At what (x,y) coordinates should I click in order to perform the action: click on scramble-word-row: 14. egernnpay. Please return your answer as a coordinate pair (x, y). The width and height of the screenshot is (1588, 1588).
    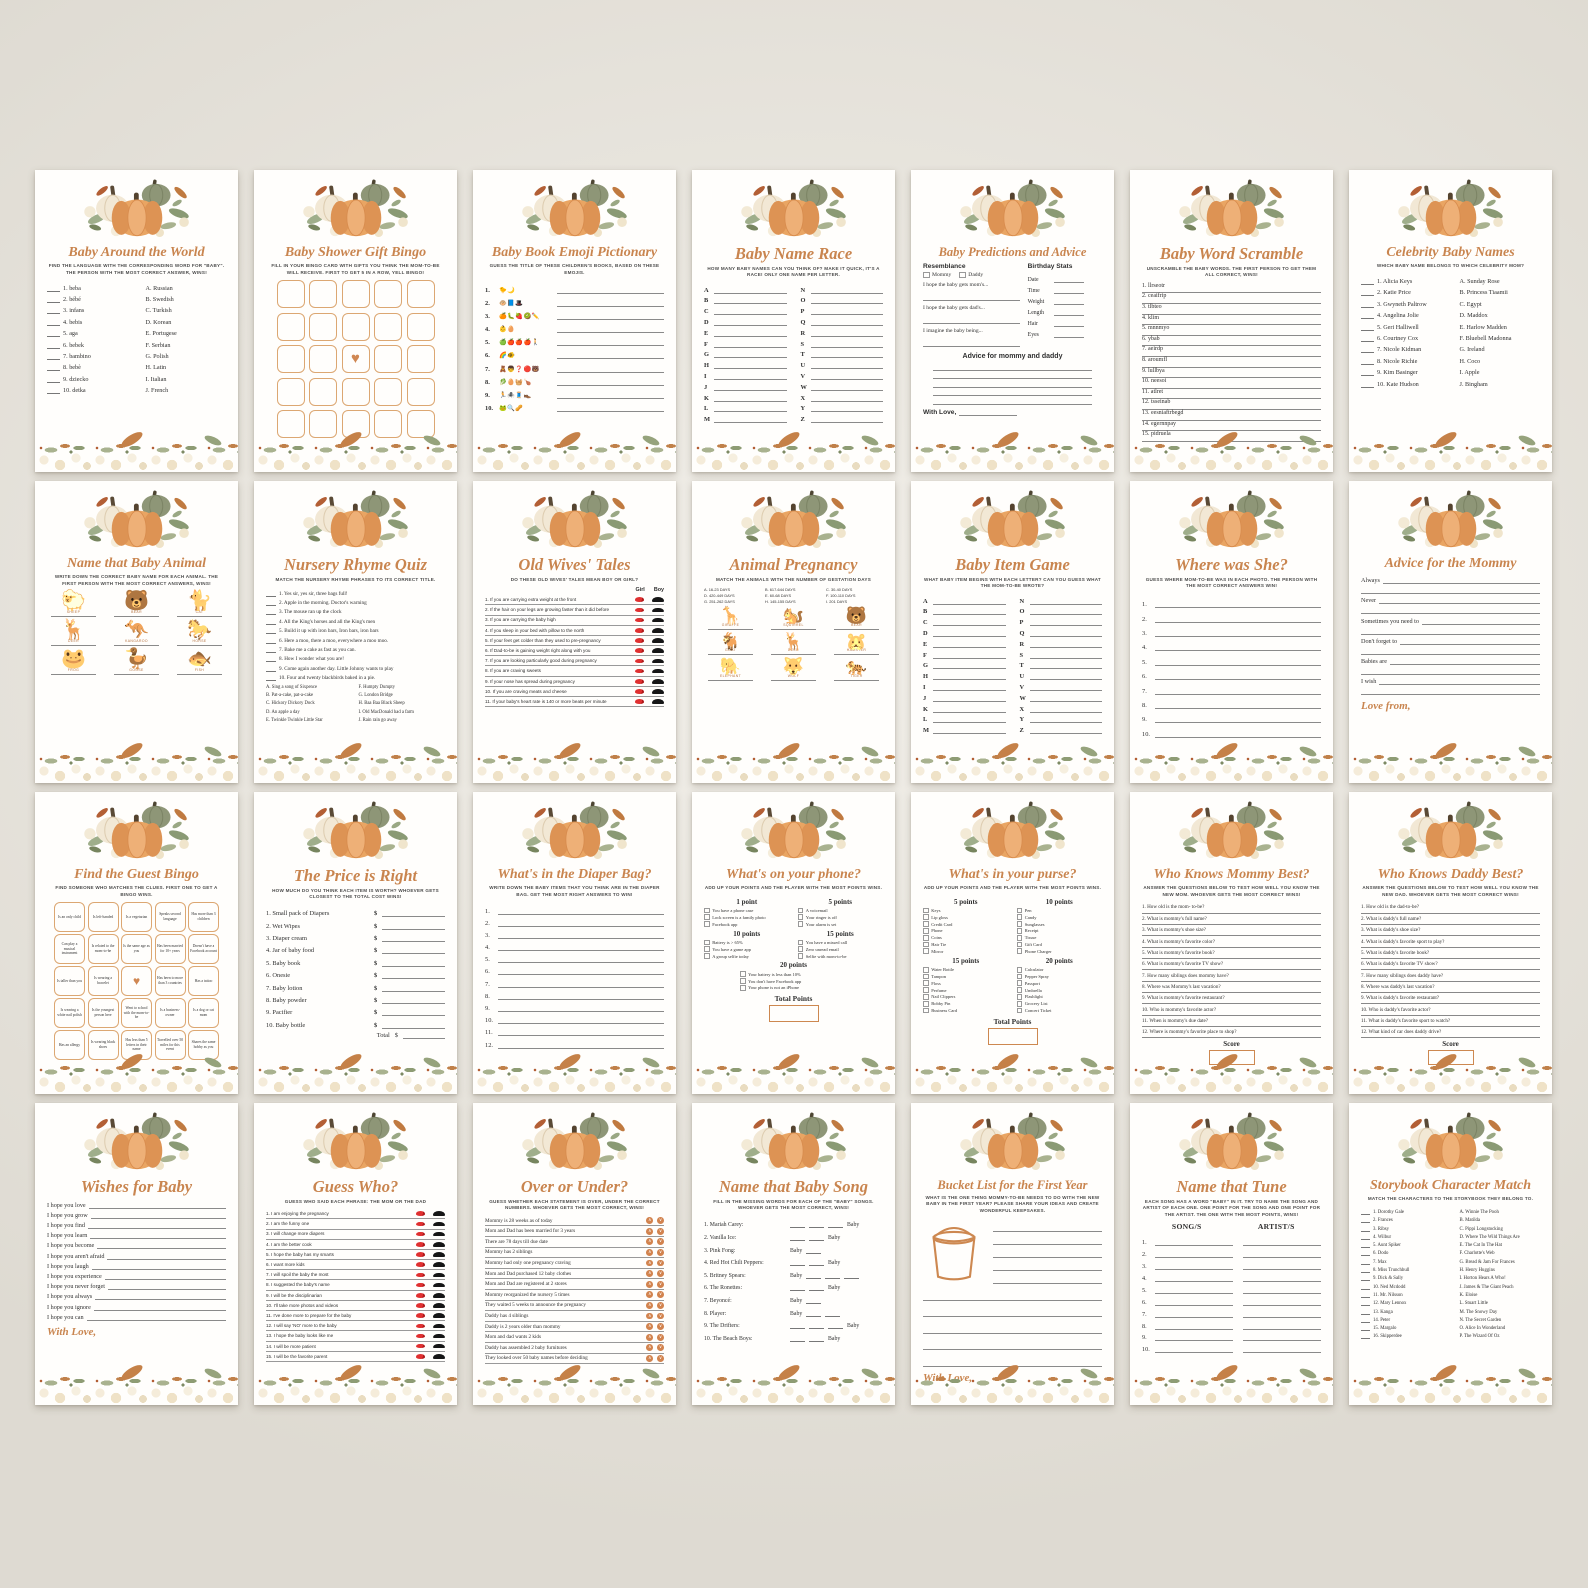
    Looking at the image, I should click on (1231, 426).